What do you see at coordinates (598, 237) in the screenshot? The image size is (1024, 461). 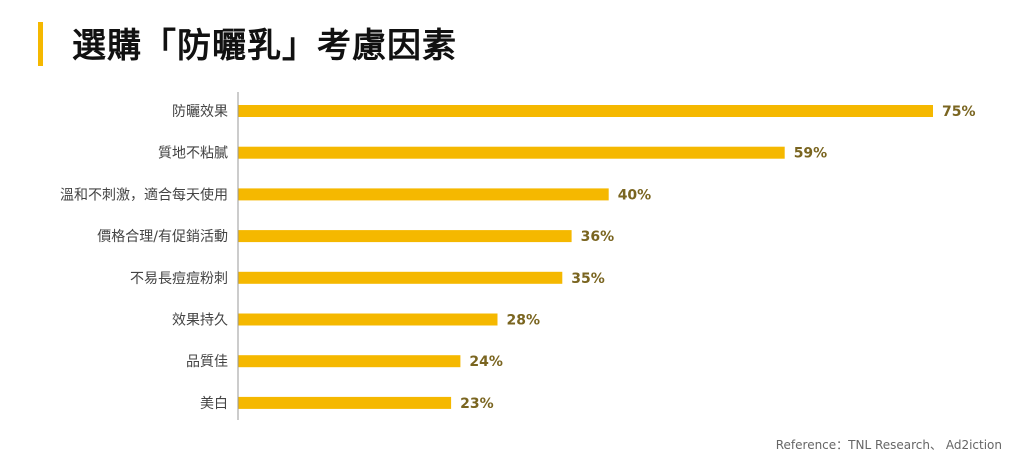 I see `value-label-4: 36%` at bounding box center [598, 237].